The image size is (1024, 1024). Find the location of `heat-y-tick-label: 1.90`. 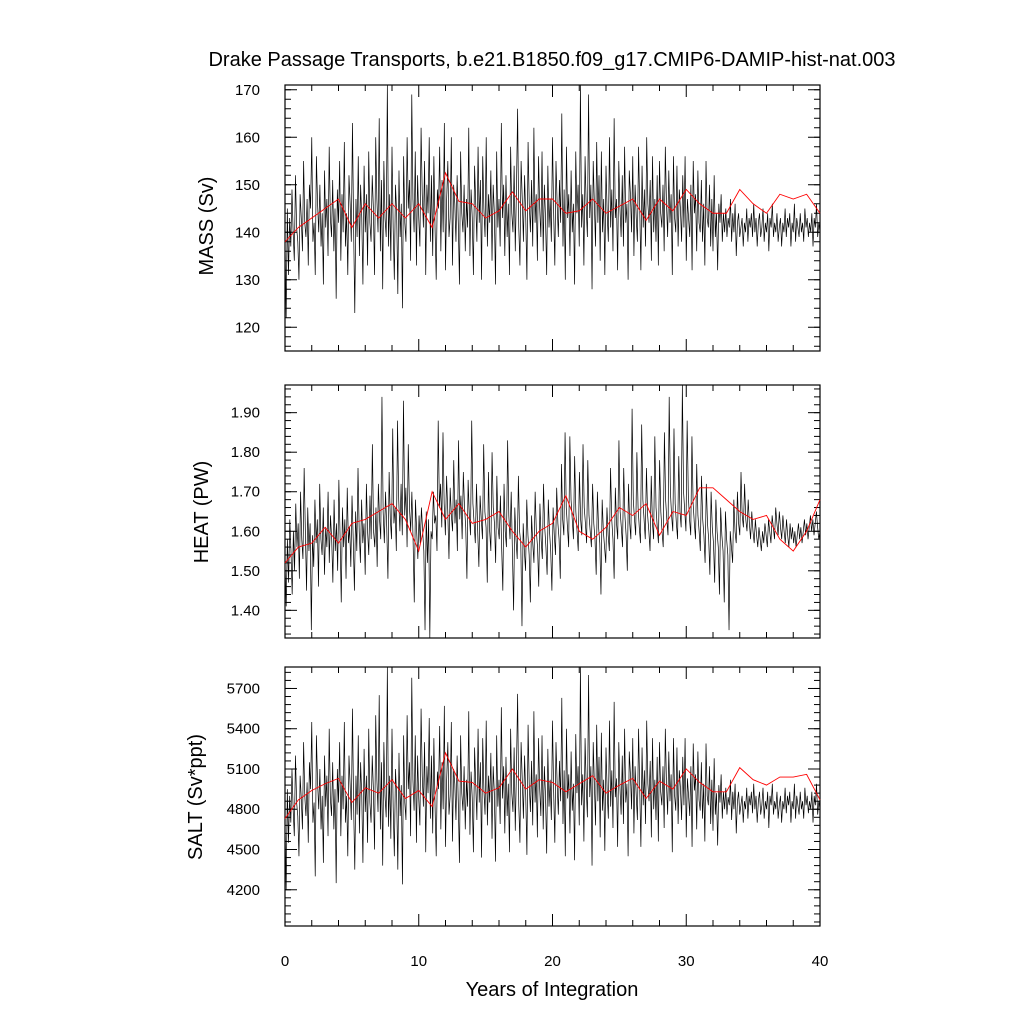

heat-y-tick-label: 1.90 is located at coordinates (245, 413).